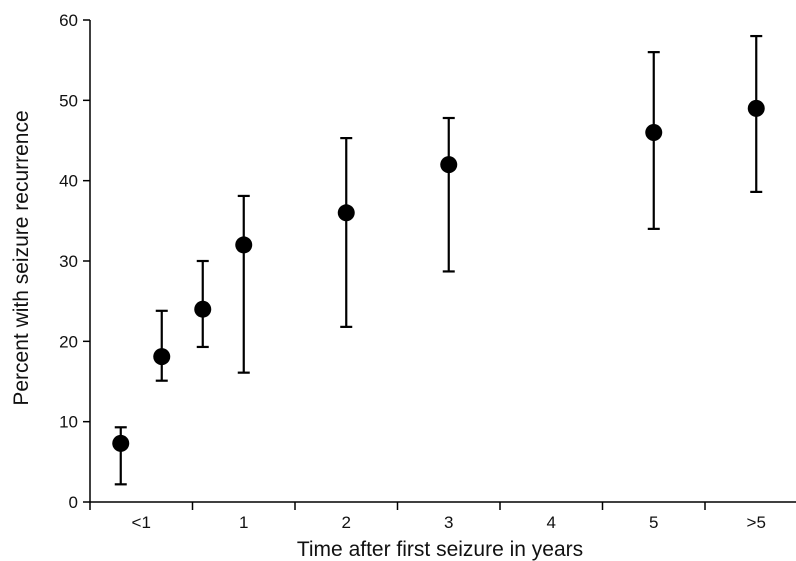  Describe the element at coordinates (73, 502) in the screenshot. I see `y-tick-label: 0` at that location.